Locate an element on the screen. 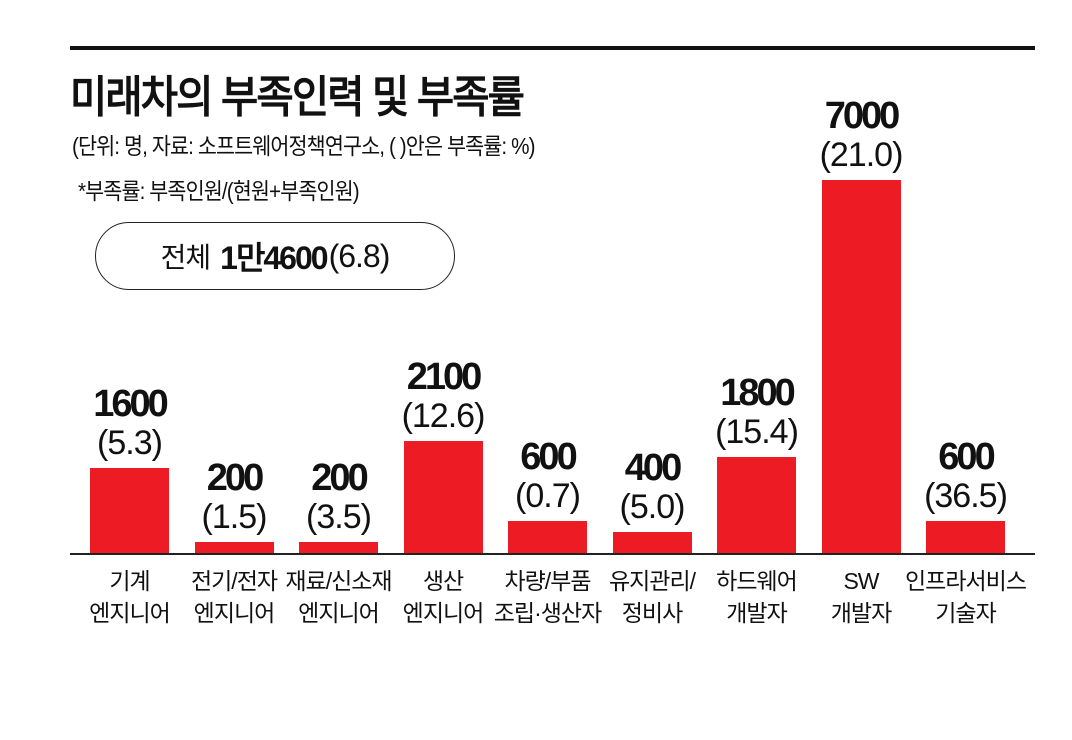 The height and width of the screenshot is (740, 1072). bar-value-label: 200 (3.5) is located at coordinates (339, 497).